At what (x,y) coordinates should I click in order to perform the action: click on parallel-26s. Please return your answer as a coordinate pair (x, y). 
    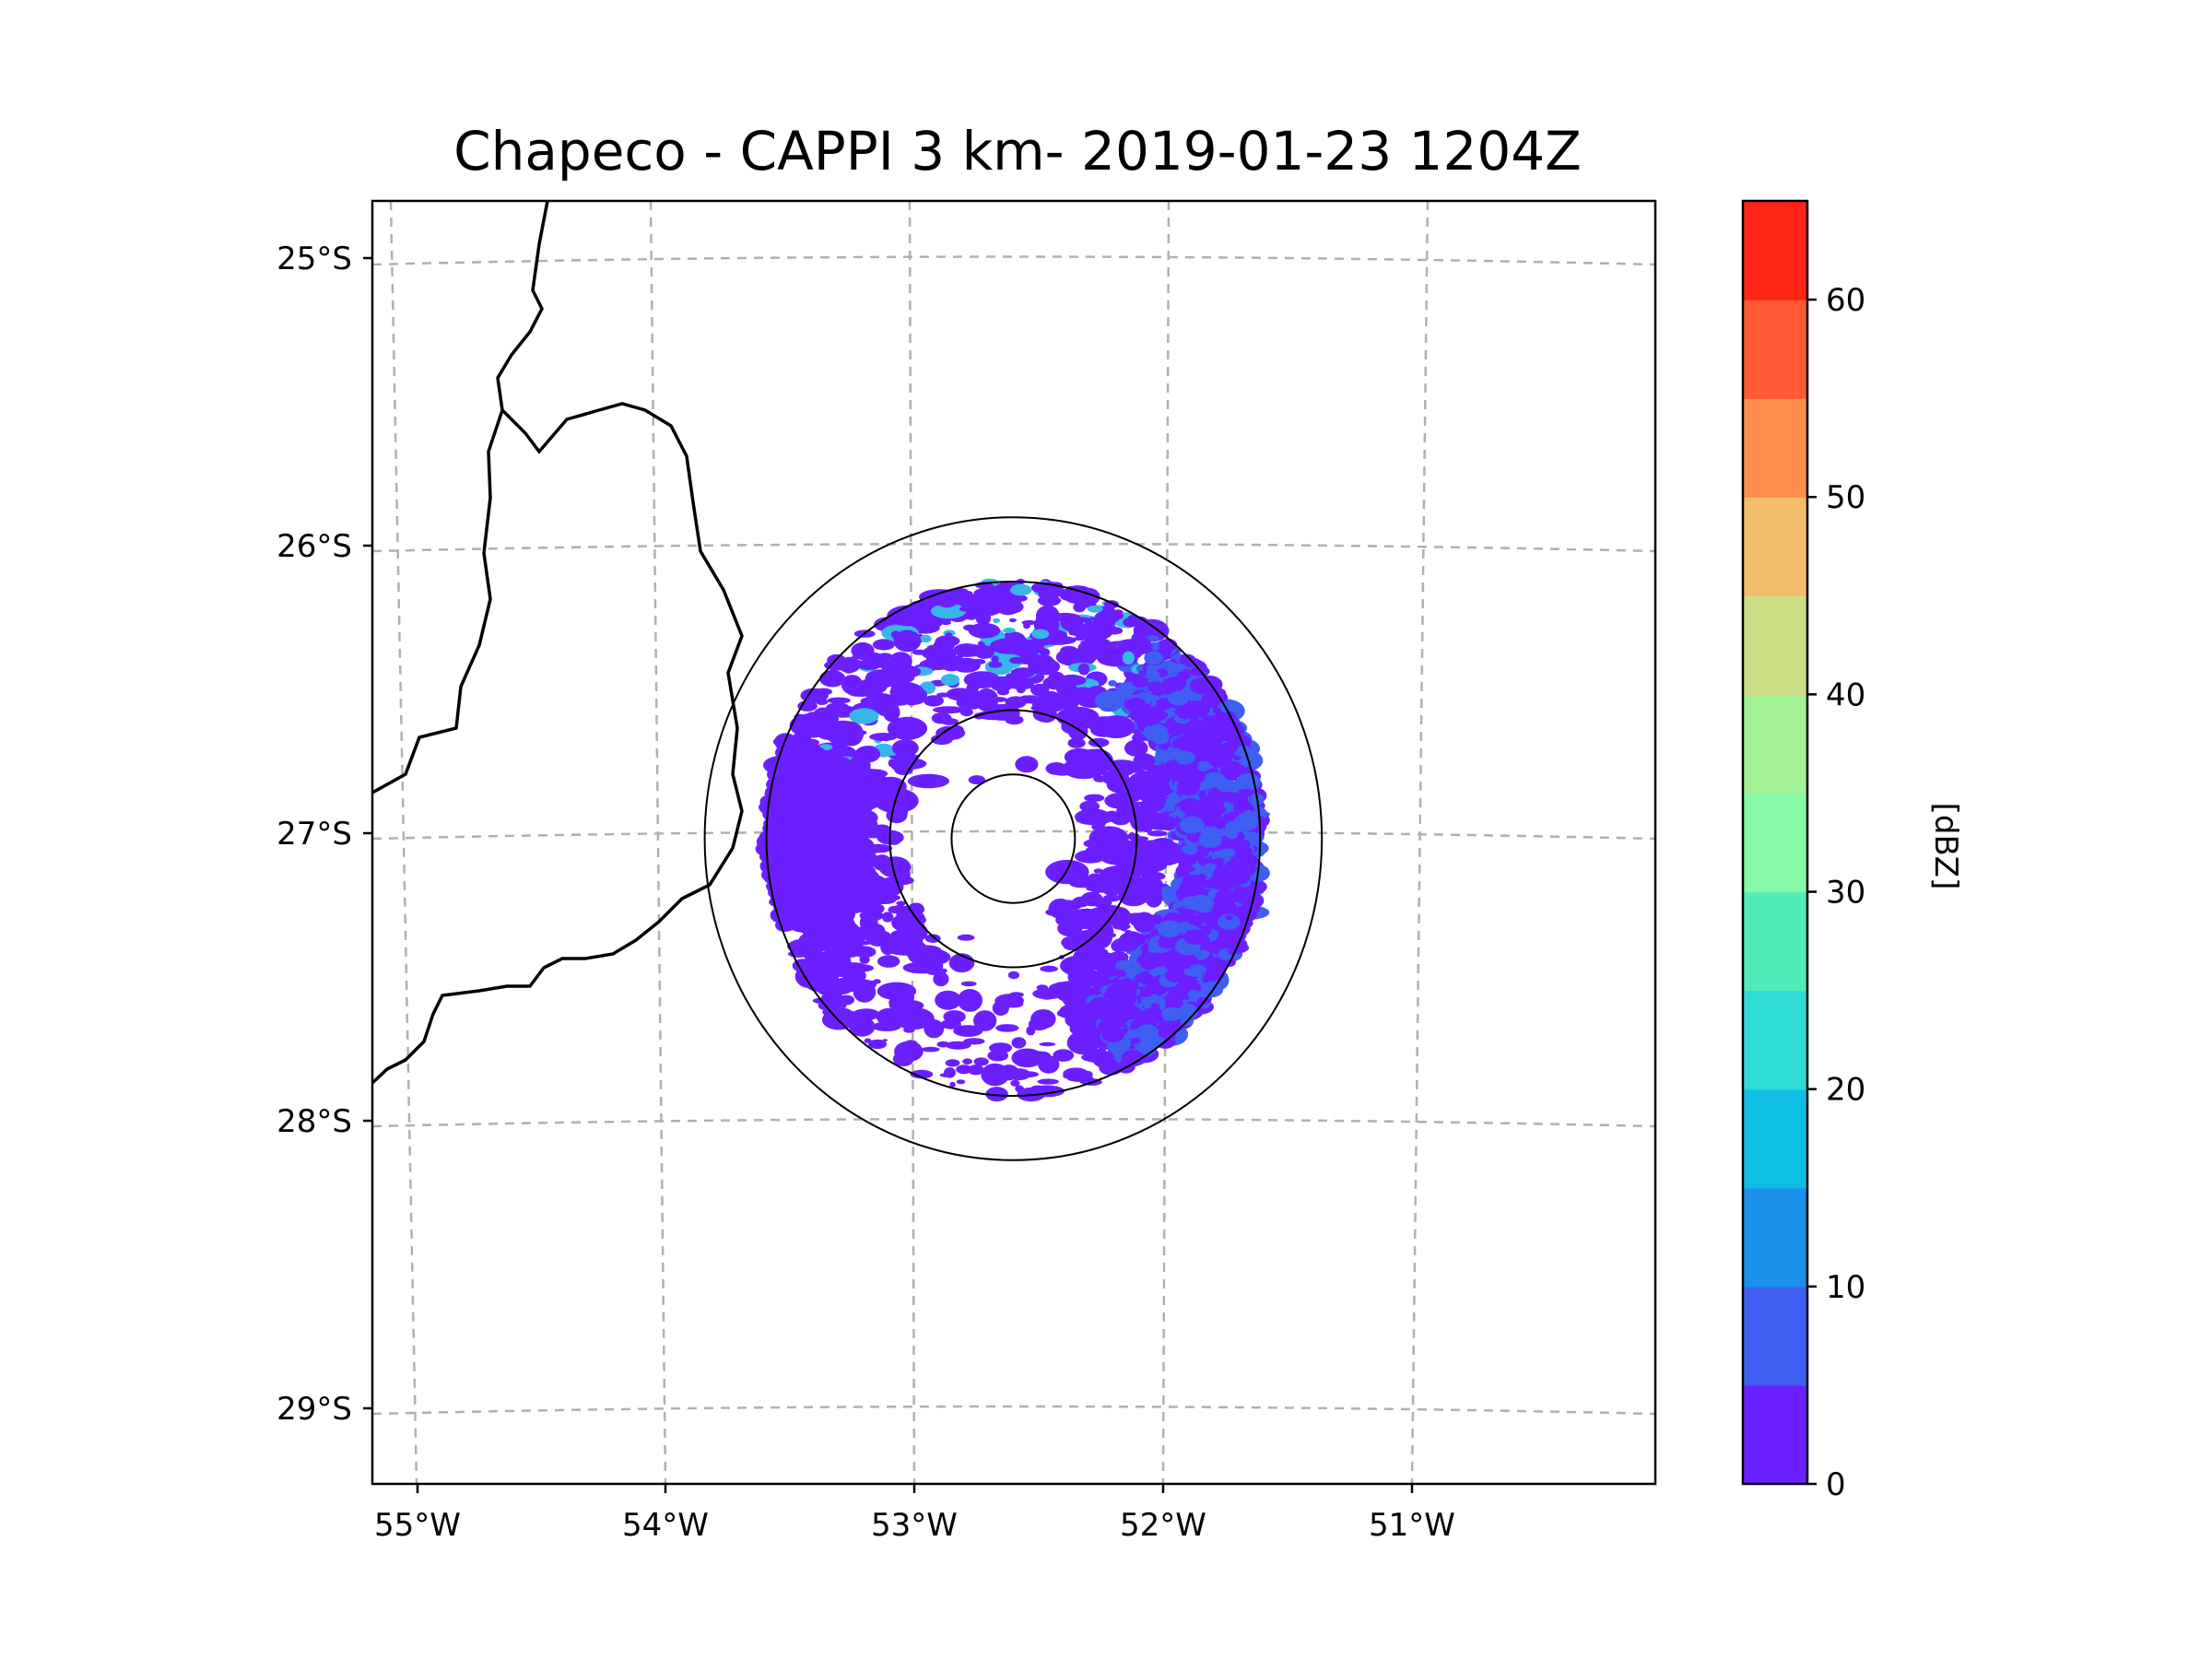
    Looking at the image, I should click on (1013, 547).